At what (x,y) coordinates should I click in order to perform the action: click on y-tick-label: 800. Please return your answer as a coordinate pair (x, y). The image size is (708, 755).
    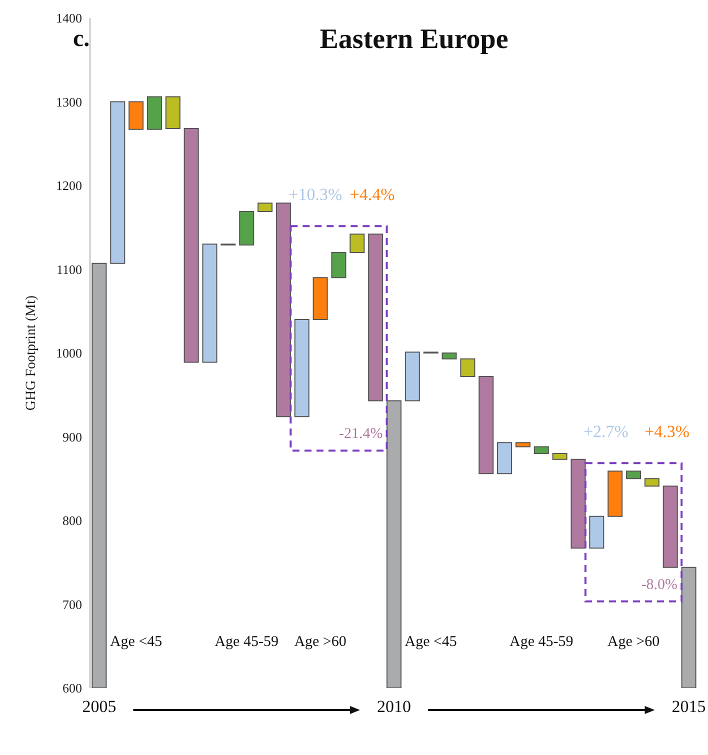
    Looking at the image, I should click on (72, 520).